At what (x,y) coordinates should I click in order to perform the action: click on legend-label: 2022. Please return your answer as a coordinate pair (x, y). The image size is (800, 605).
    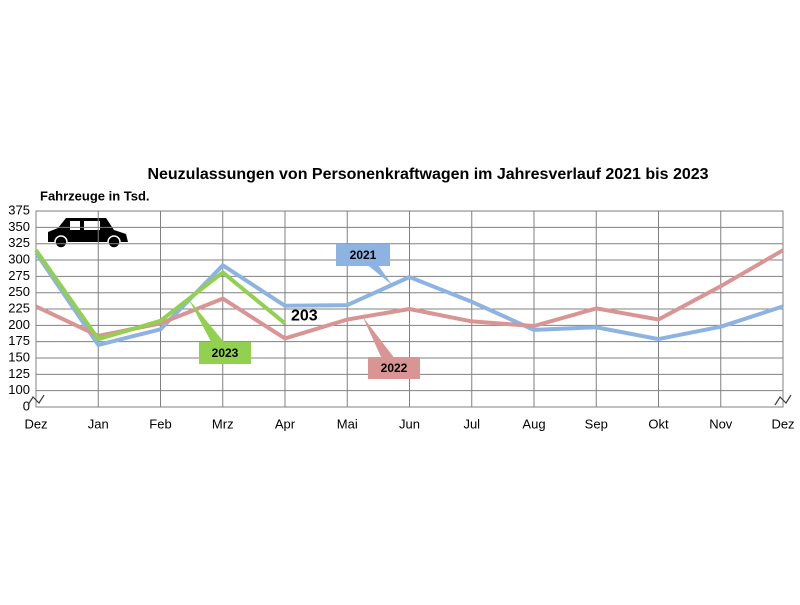
    Looking at the image, I should click on (394, 368).